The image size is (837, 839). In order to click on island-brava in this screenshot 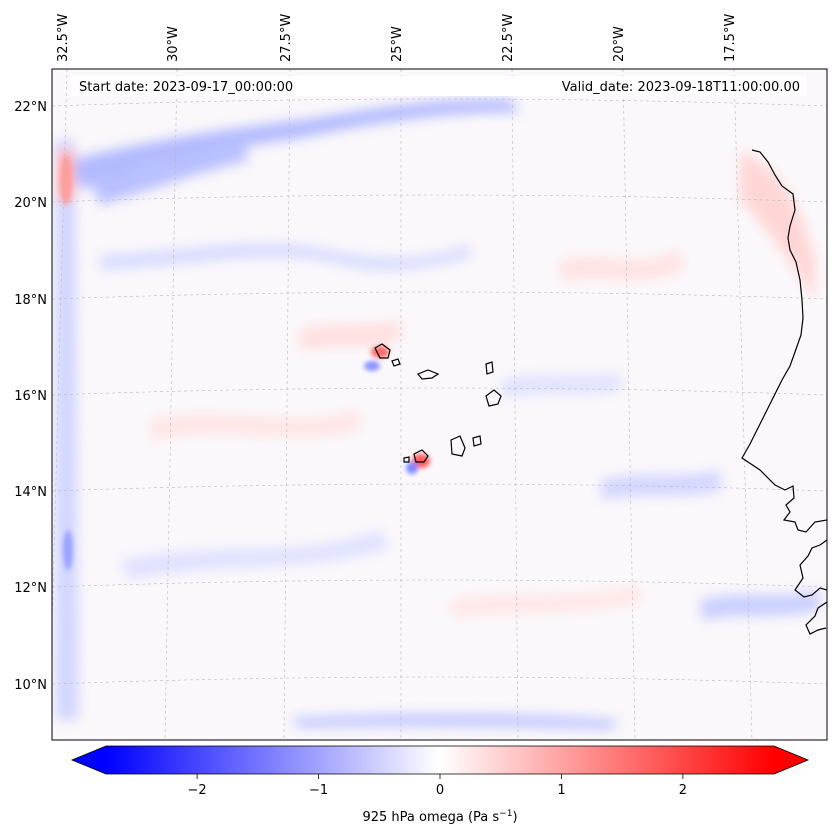, I will do `click(406, 459)`.